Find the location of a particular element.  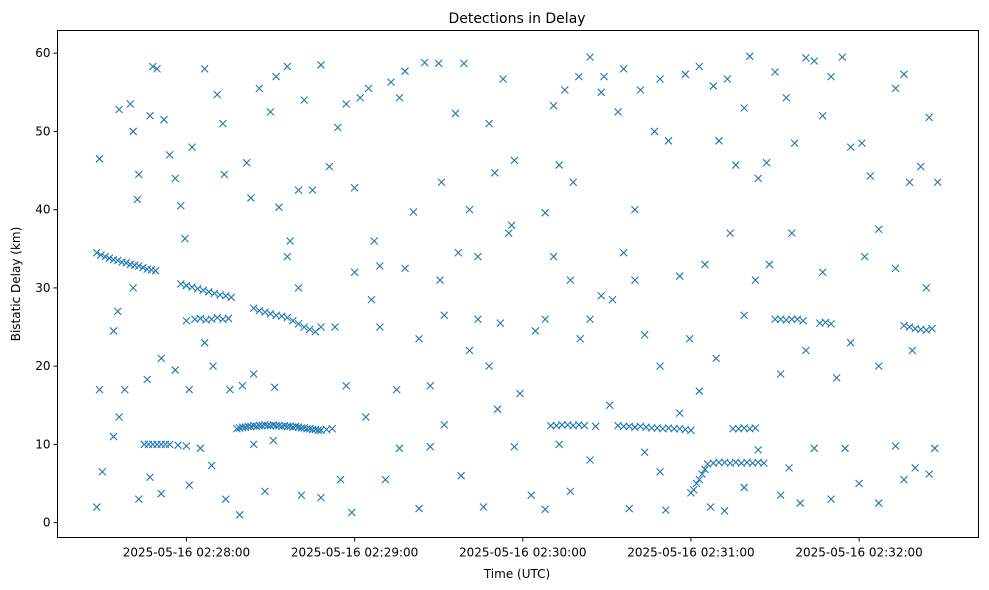

x-tick-label: 2025-05-16 02:31:00 is located at coordinates (690, 553).